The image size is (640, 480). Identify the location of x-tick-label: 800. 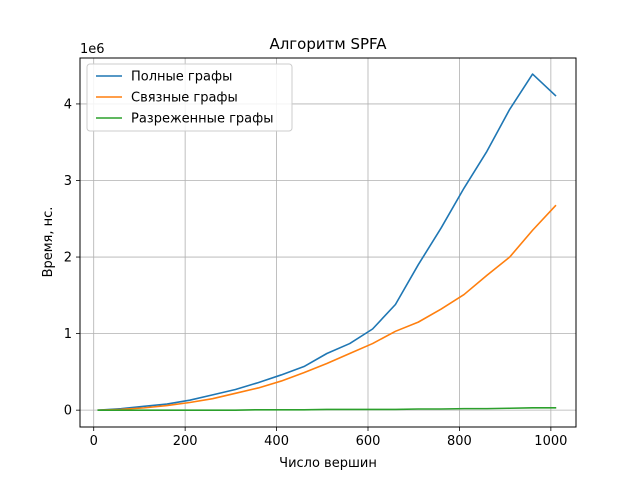
(459, 441).